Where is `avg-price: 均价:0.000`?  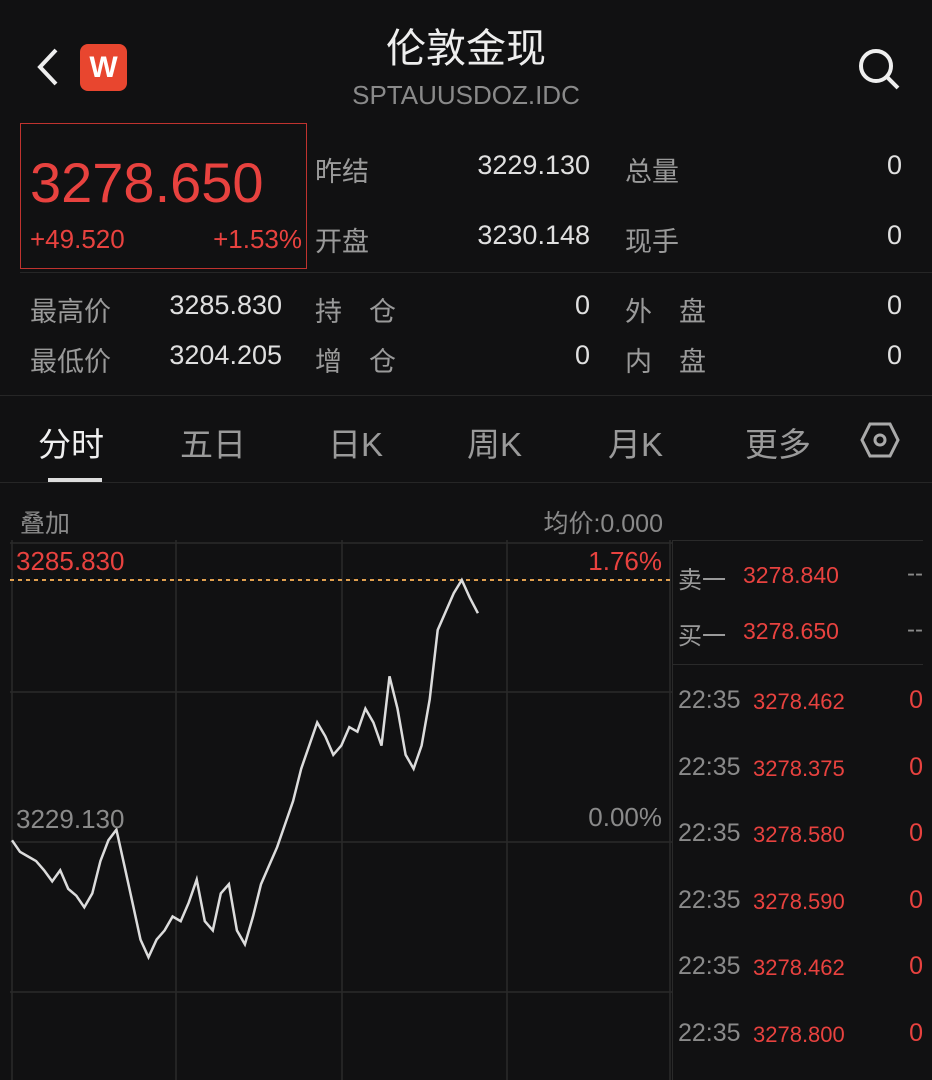 avg-price: 均价:0.000 is located at coordinates (603, 524).